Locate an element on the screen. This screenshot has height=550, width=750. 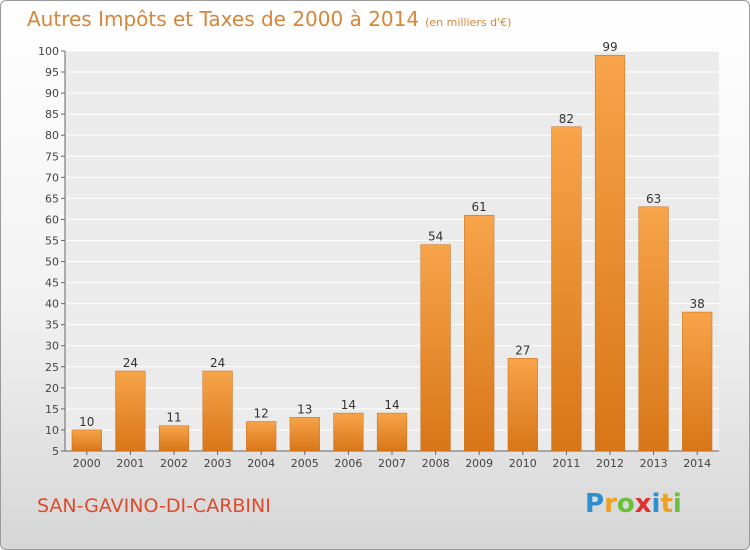
y-tick-label: 100 is located at coordinates (48, 51).